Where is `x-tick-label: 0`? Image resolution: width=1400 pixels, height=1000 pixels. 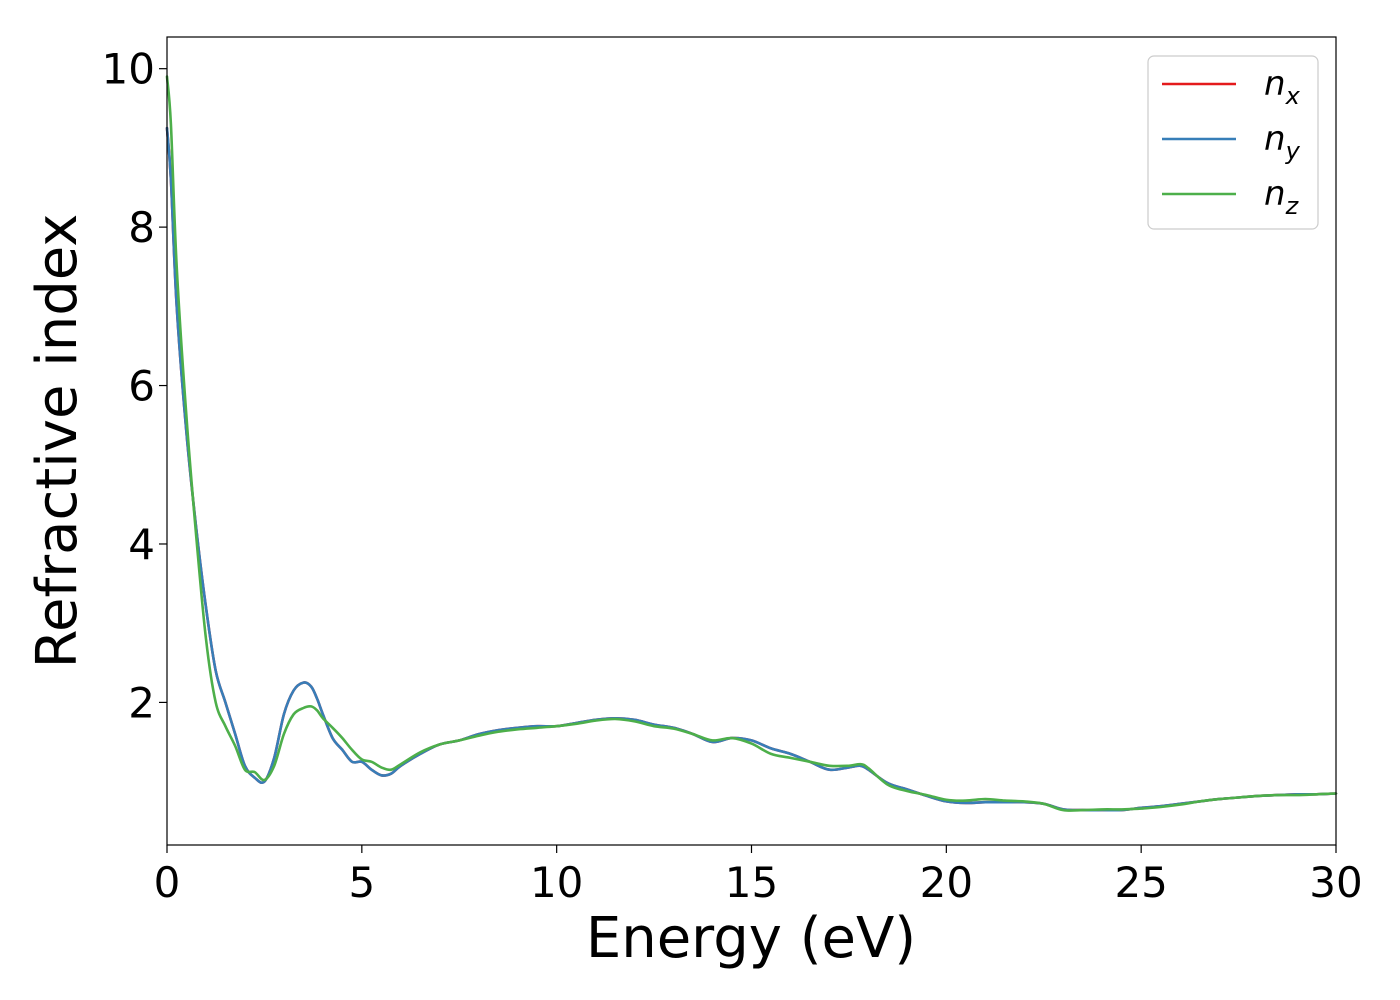
x-tick-label: 0 is located at coordinates (167, 882).